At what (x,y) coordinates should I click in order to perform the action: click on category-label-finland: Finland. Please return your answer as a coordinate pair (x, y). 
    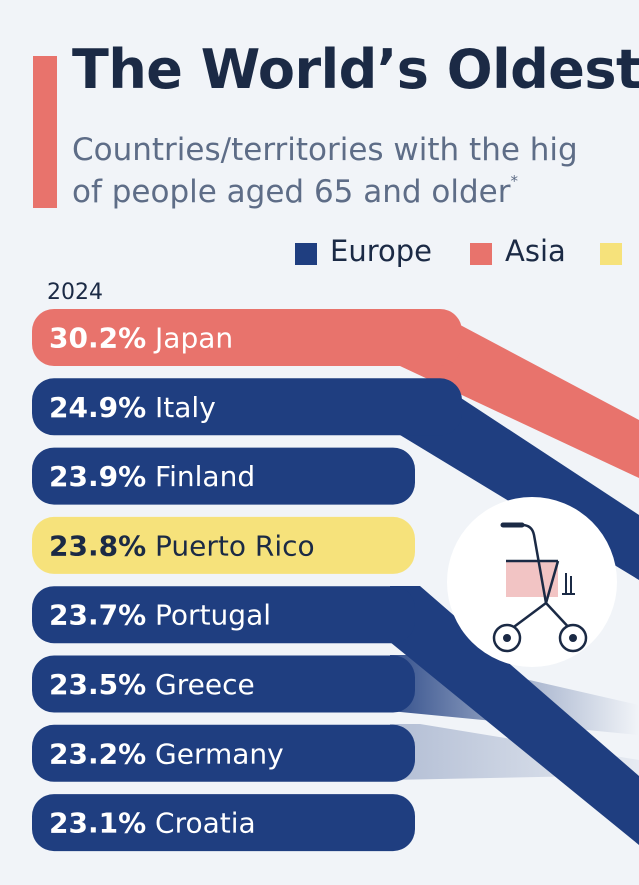
    Looking at the image, I should click on (200, 476).